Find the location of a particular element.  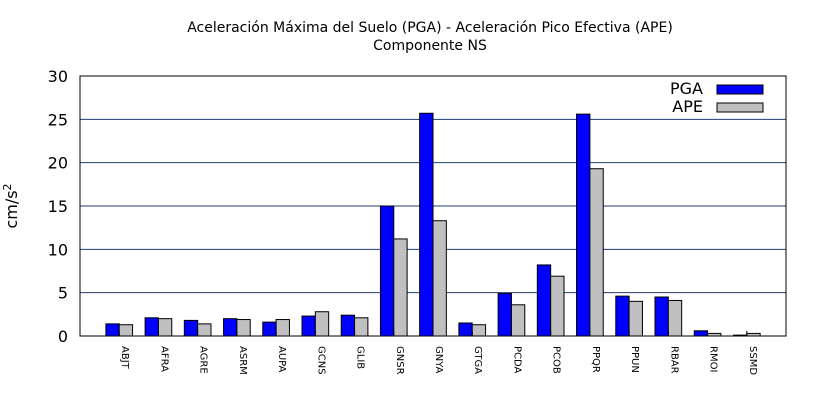

y-tick-label: 0 is located at coordinates (63, 336).